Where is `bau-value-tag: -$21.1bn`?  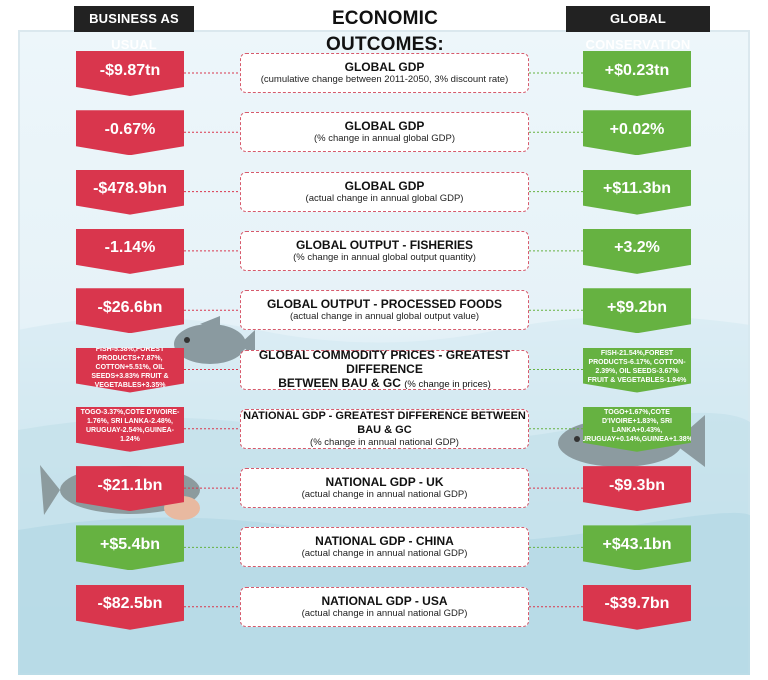
bau-value-tag: -$21.1bn is located at coordinates (130, 489).